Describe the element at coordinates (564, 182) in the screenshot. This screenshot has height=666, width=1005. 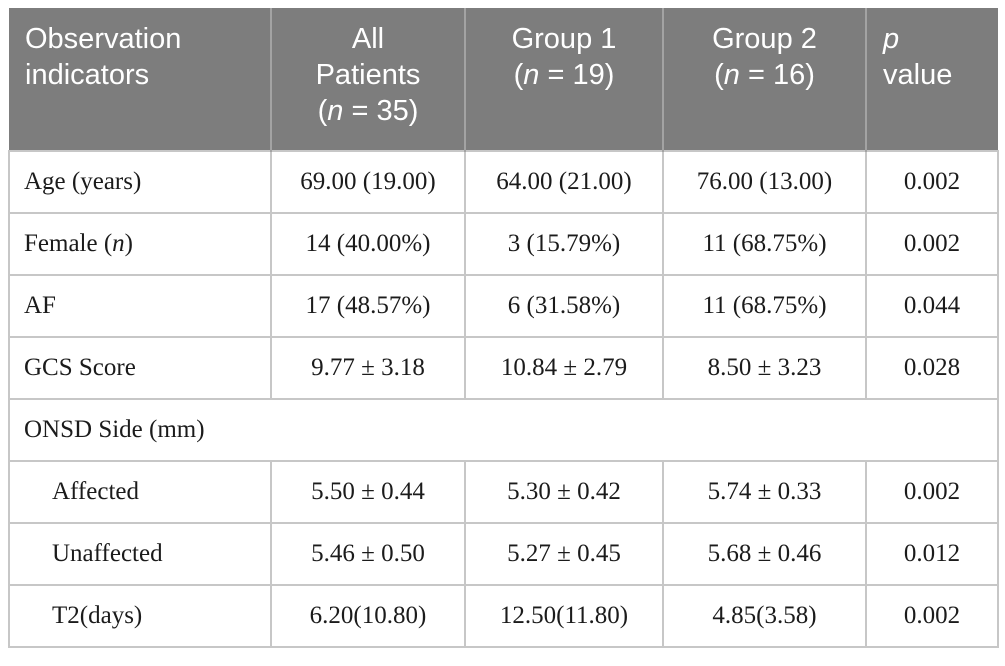
I see `cell-value: 64.00 (21.00)` at that location.